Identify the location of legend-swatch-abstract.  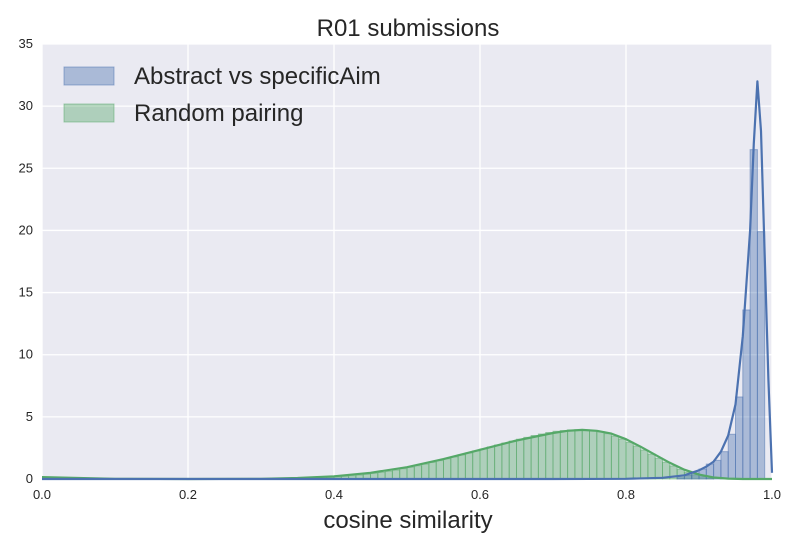
(89, 76).